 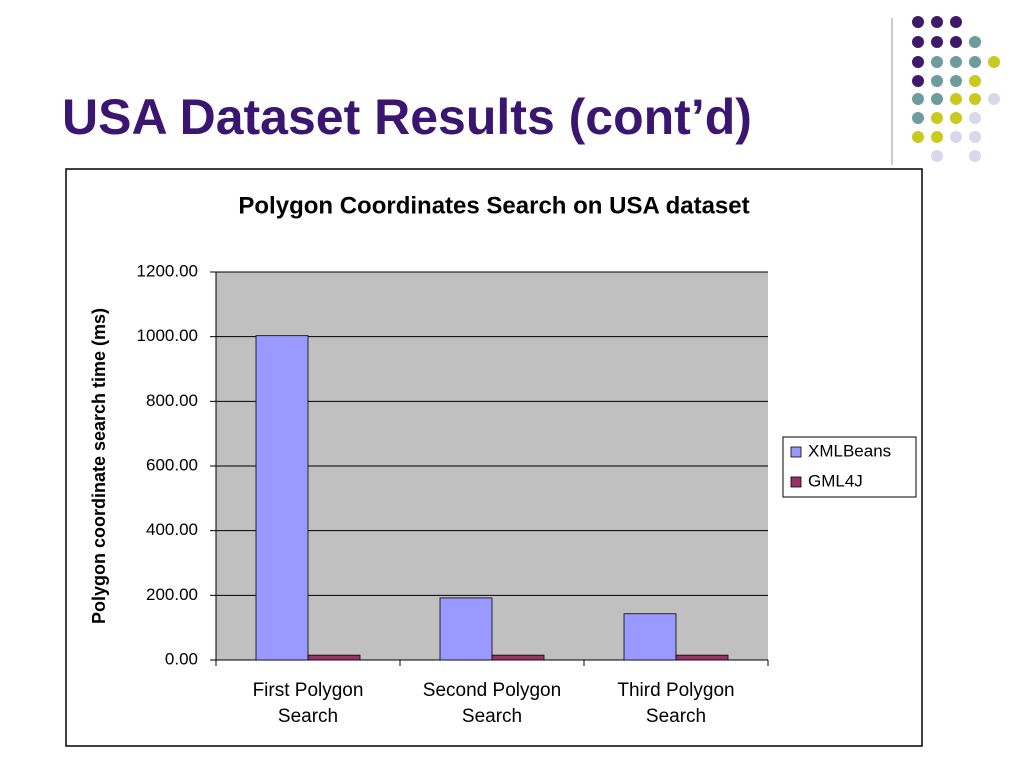 I want to click on x-tick-label: Third Polygon Search, so click(x=676, y=703).